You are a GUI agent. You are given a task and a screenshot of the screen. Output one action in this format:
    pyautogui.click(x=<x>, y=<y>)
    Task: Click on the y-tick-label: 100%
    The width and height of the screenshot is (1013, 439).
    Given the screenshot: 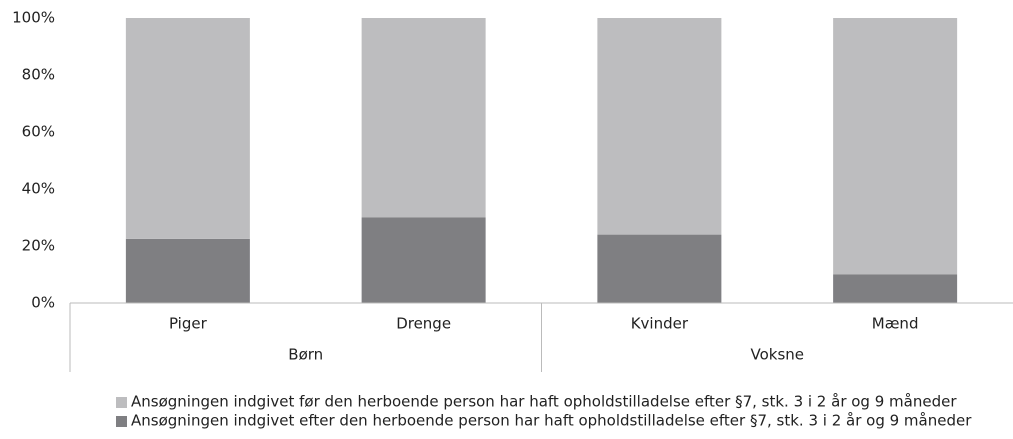 What is the action you would take?
    pyautogui.click(x=33, y=18)
    